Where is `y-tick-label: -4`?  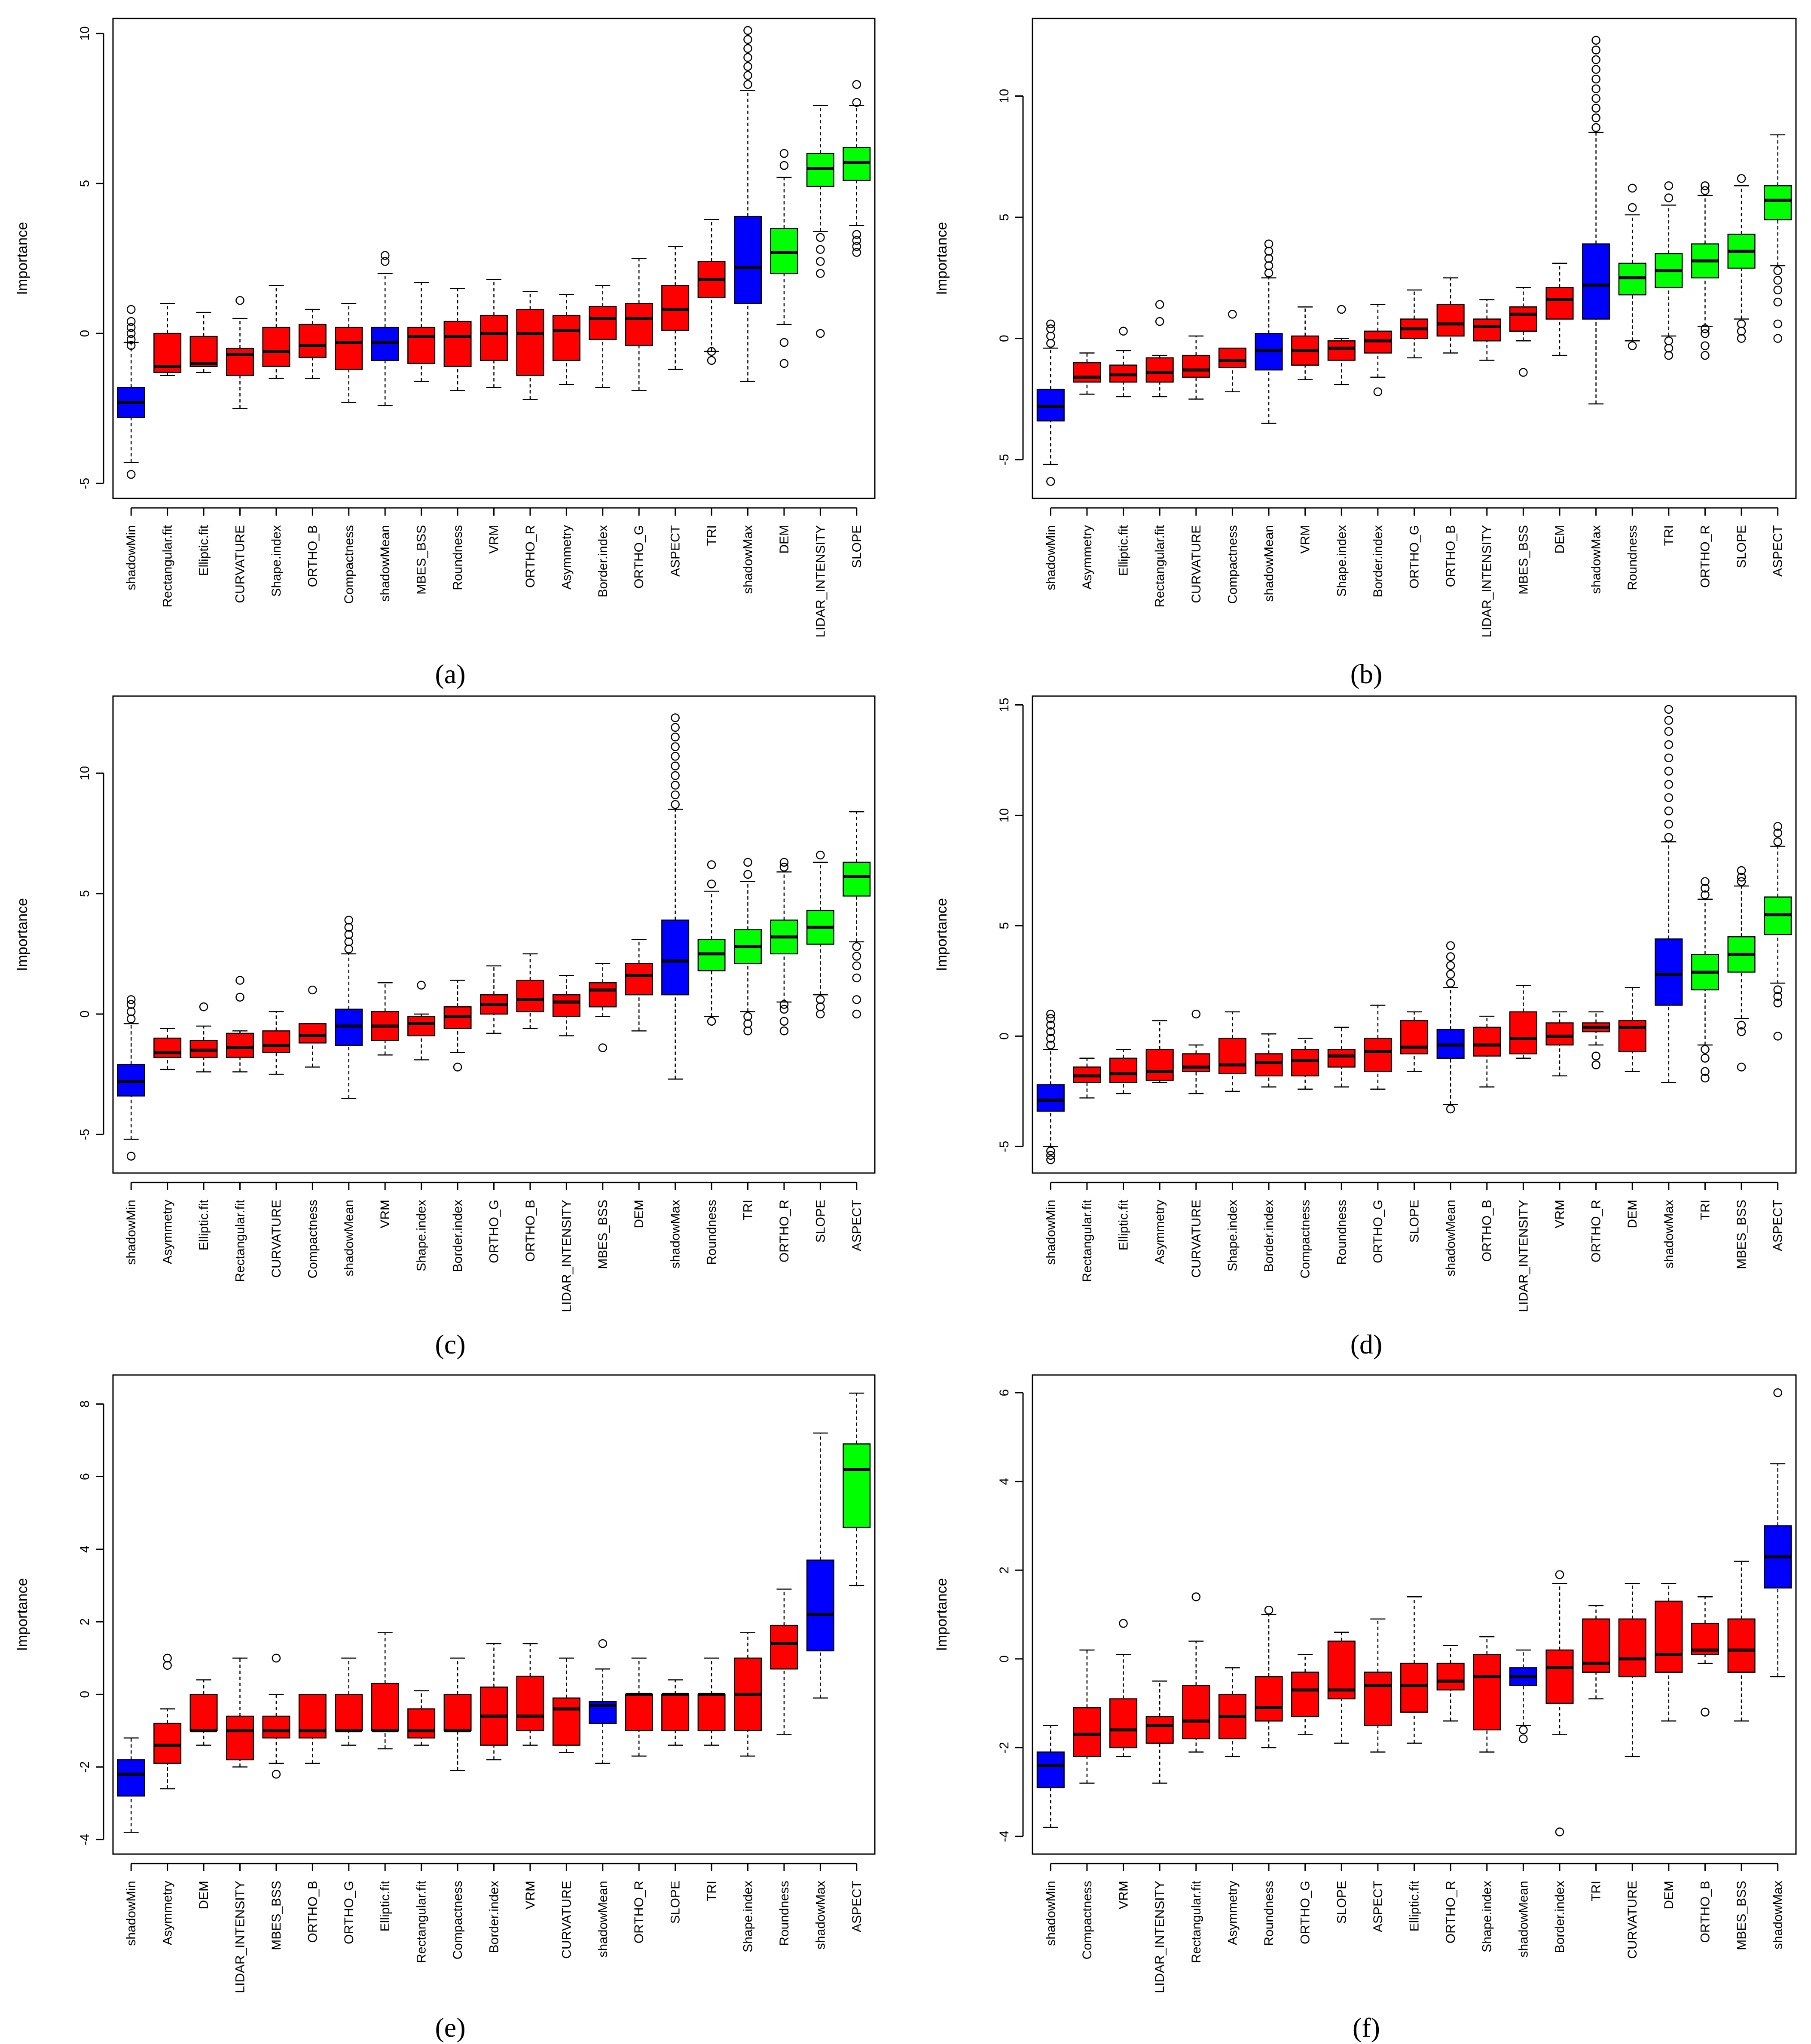
y-tick-label: -4 is located at coordinates (85, 1839).